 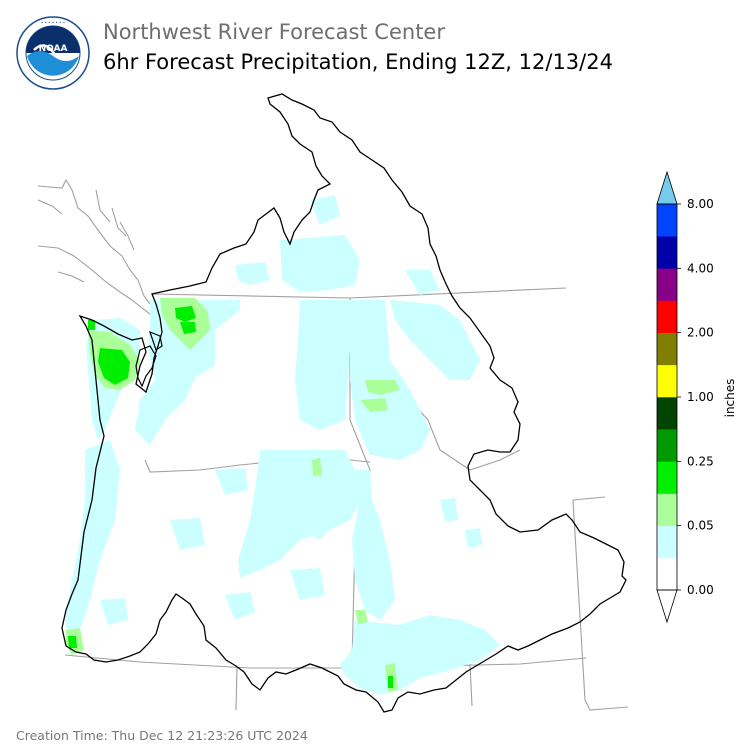 What do you see at coordinates (700, 590) in the screenshot?
I see `colorbar-tick-label: 0.00` at bounding box center [700, 590].